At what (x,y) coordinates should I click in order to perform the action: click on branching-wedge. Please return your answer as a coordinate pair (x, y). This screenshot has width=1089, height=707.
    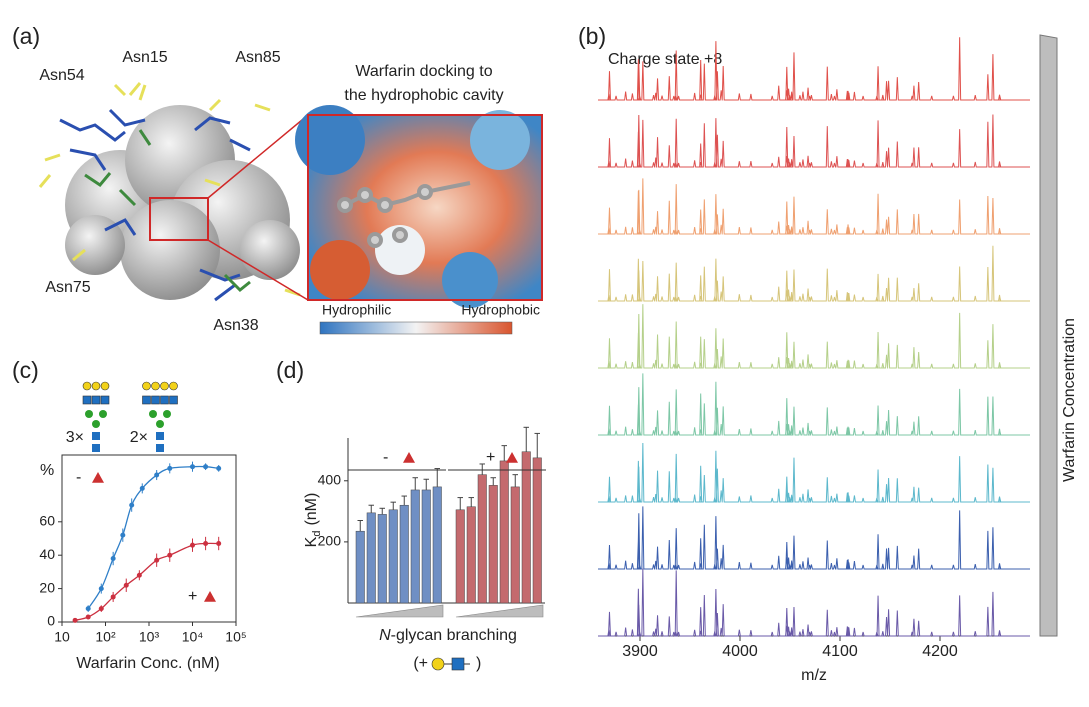
    Looking at the image, I should click on (399, 611).